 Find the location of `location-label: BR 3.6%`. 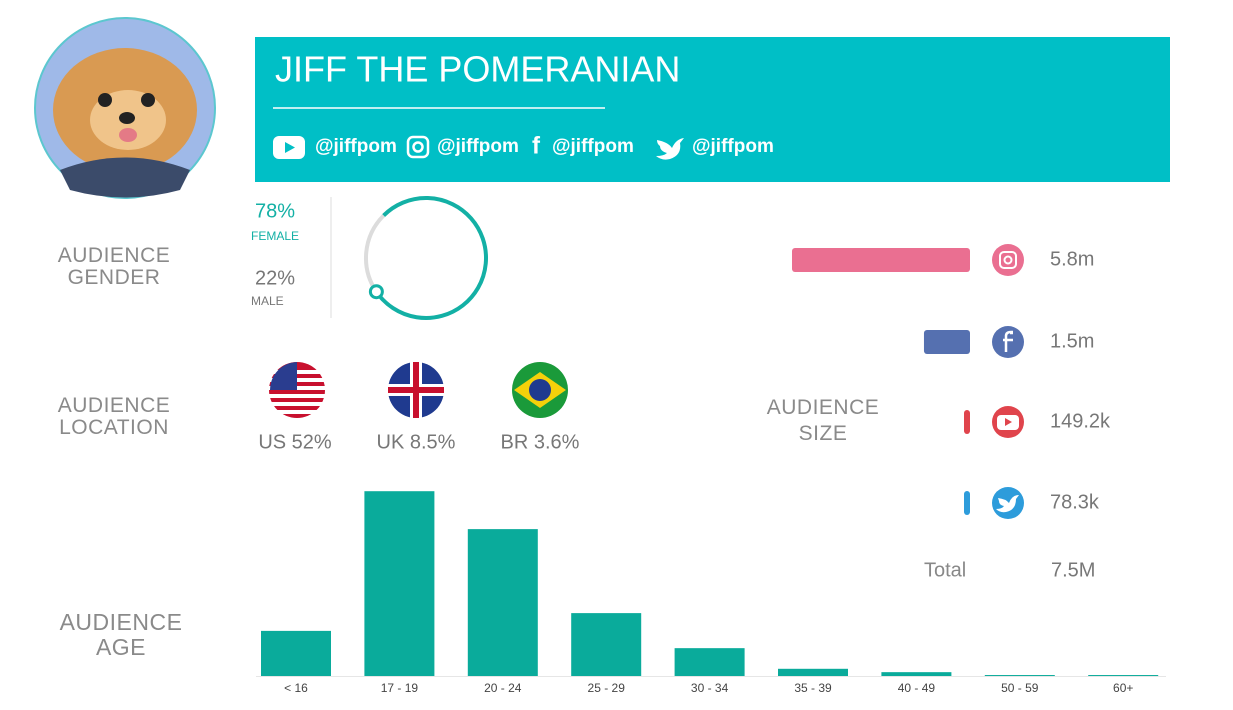

location-label: BR 3.6% is located at coordinates (540, 442).